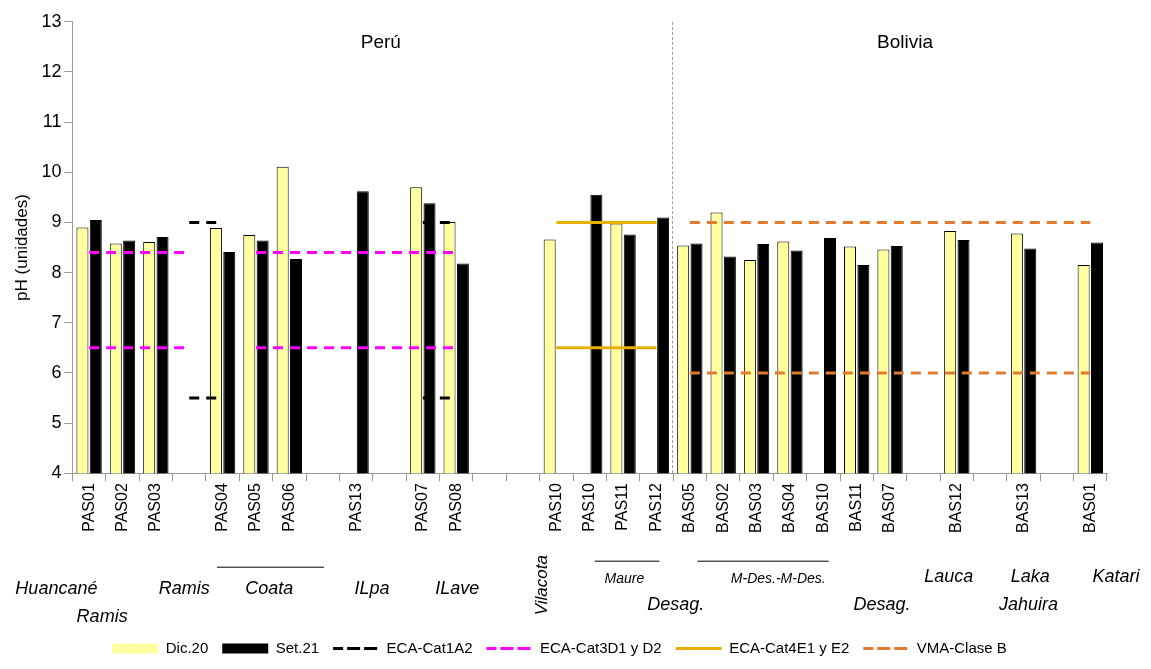 This screenshot has height=669, width=1151. I want to click on x-tick-label: BAS02, so click(722, 508).